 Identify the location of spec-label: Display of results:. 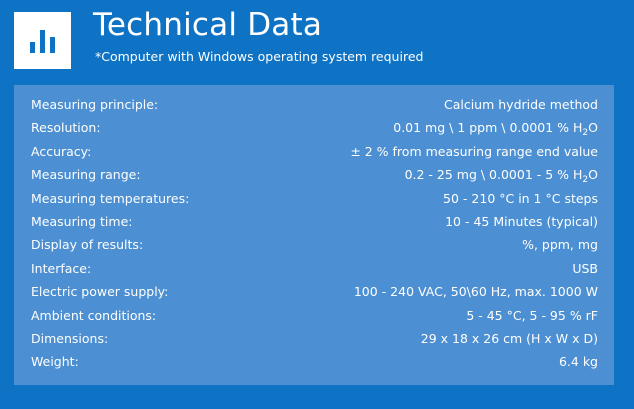
(87, 245).